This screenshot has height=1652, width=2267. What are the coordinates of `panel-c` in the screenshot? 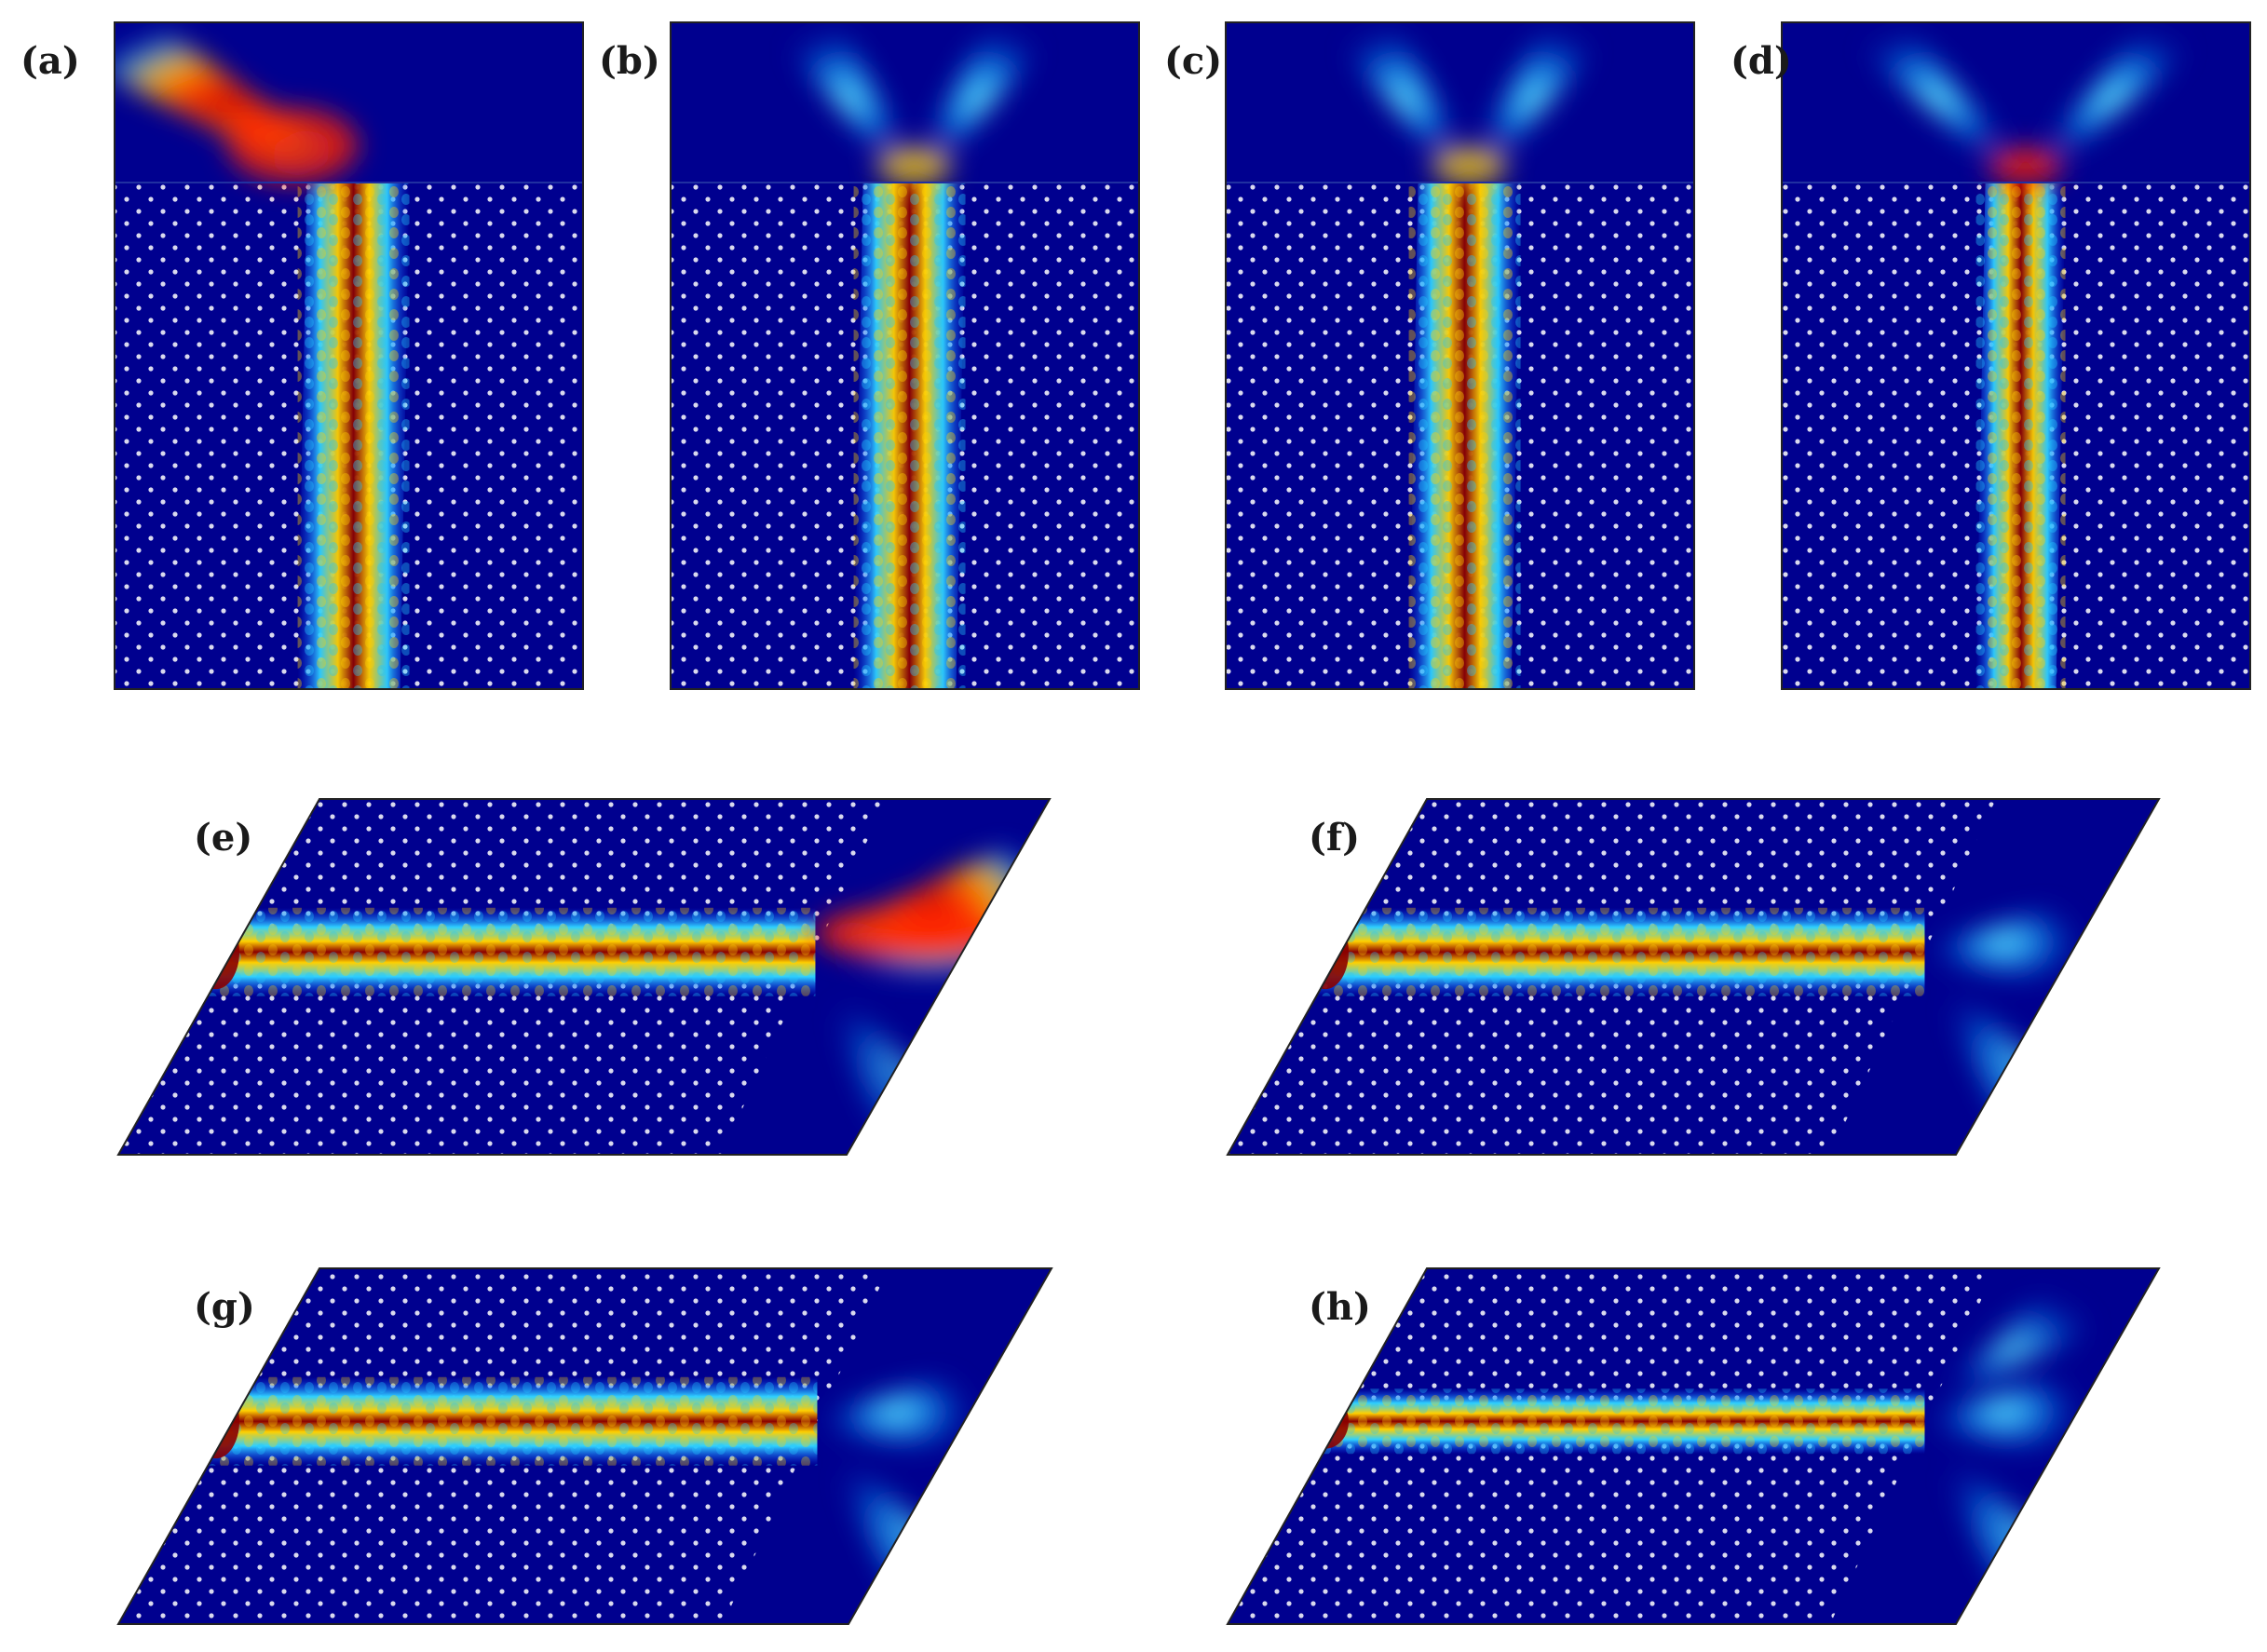 It's located at (1460, 355).